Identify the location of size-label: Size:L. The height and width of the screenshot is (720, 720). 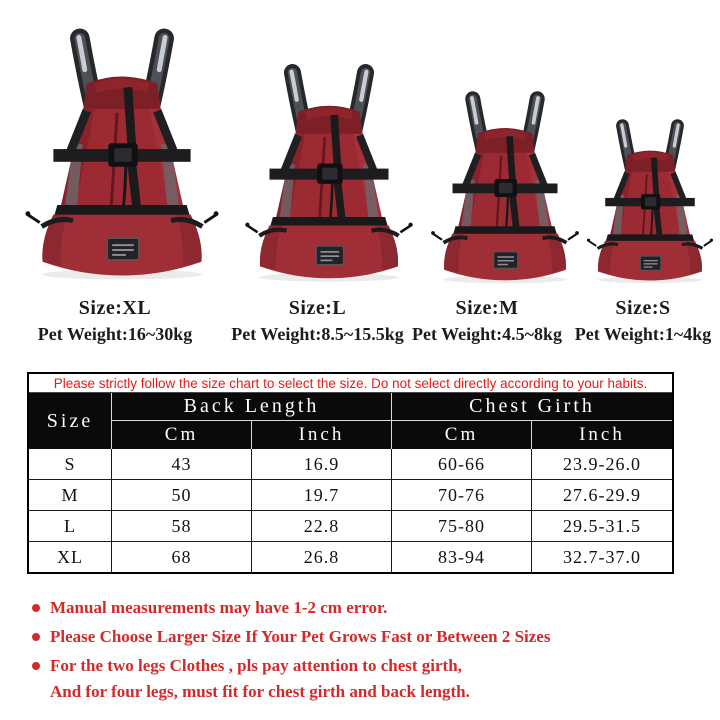
(317, 308).